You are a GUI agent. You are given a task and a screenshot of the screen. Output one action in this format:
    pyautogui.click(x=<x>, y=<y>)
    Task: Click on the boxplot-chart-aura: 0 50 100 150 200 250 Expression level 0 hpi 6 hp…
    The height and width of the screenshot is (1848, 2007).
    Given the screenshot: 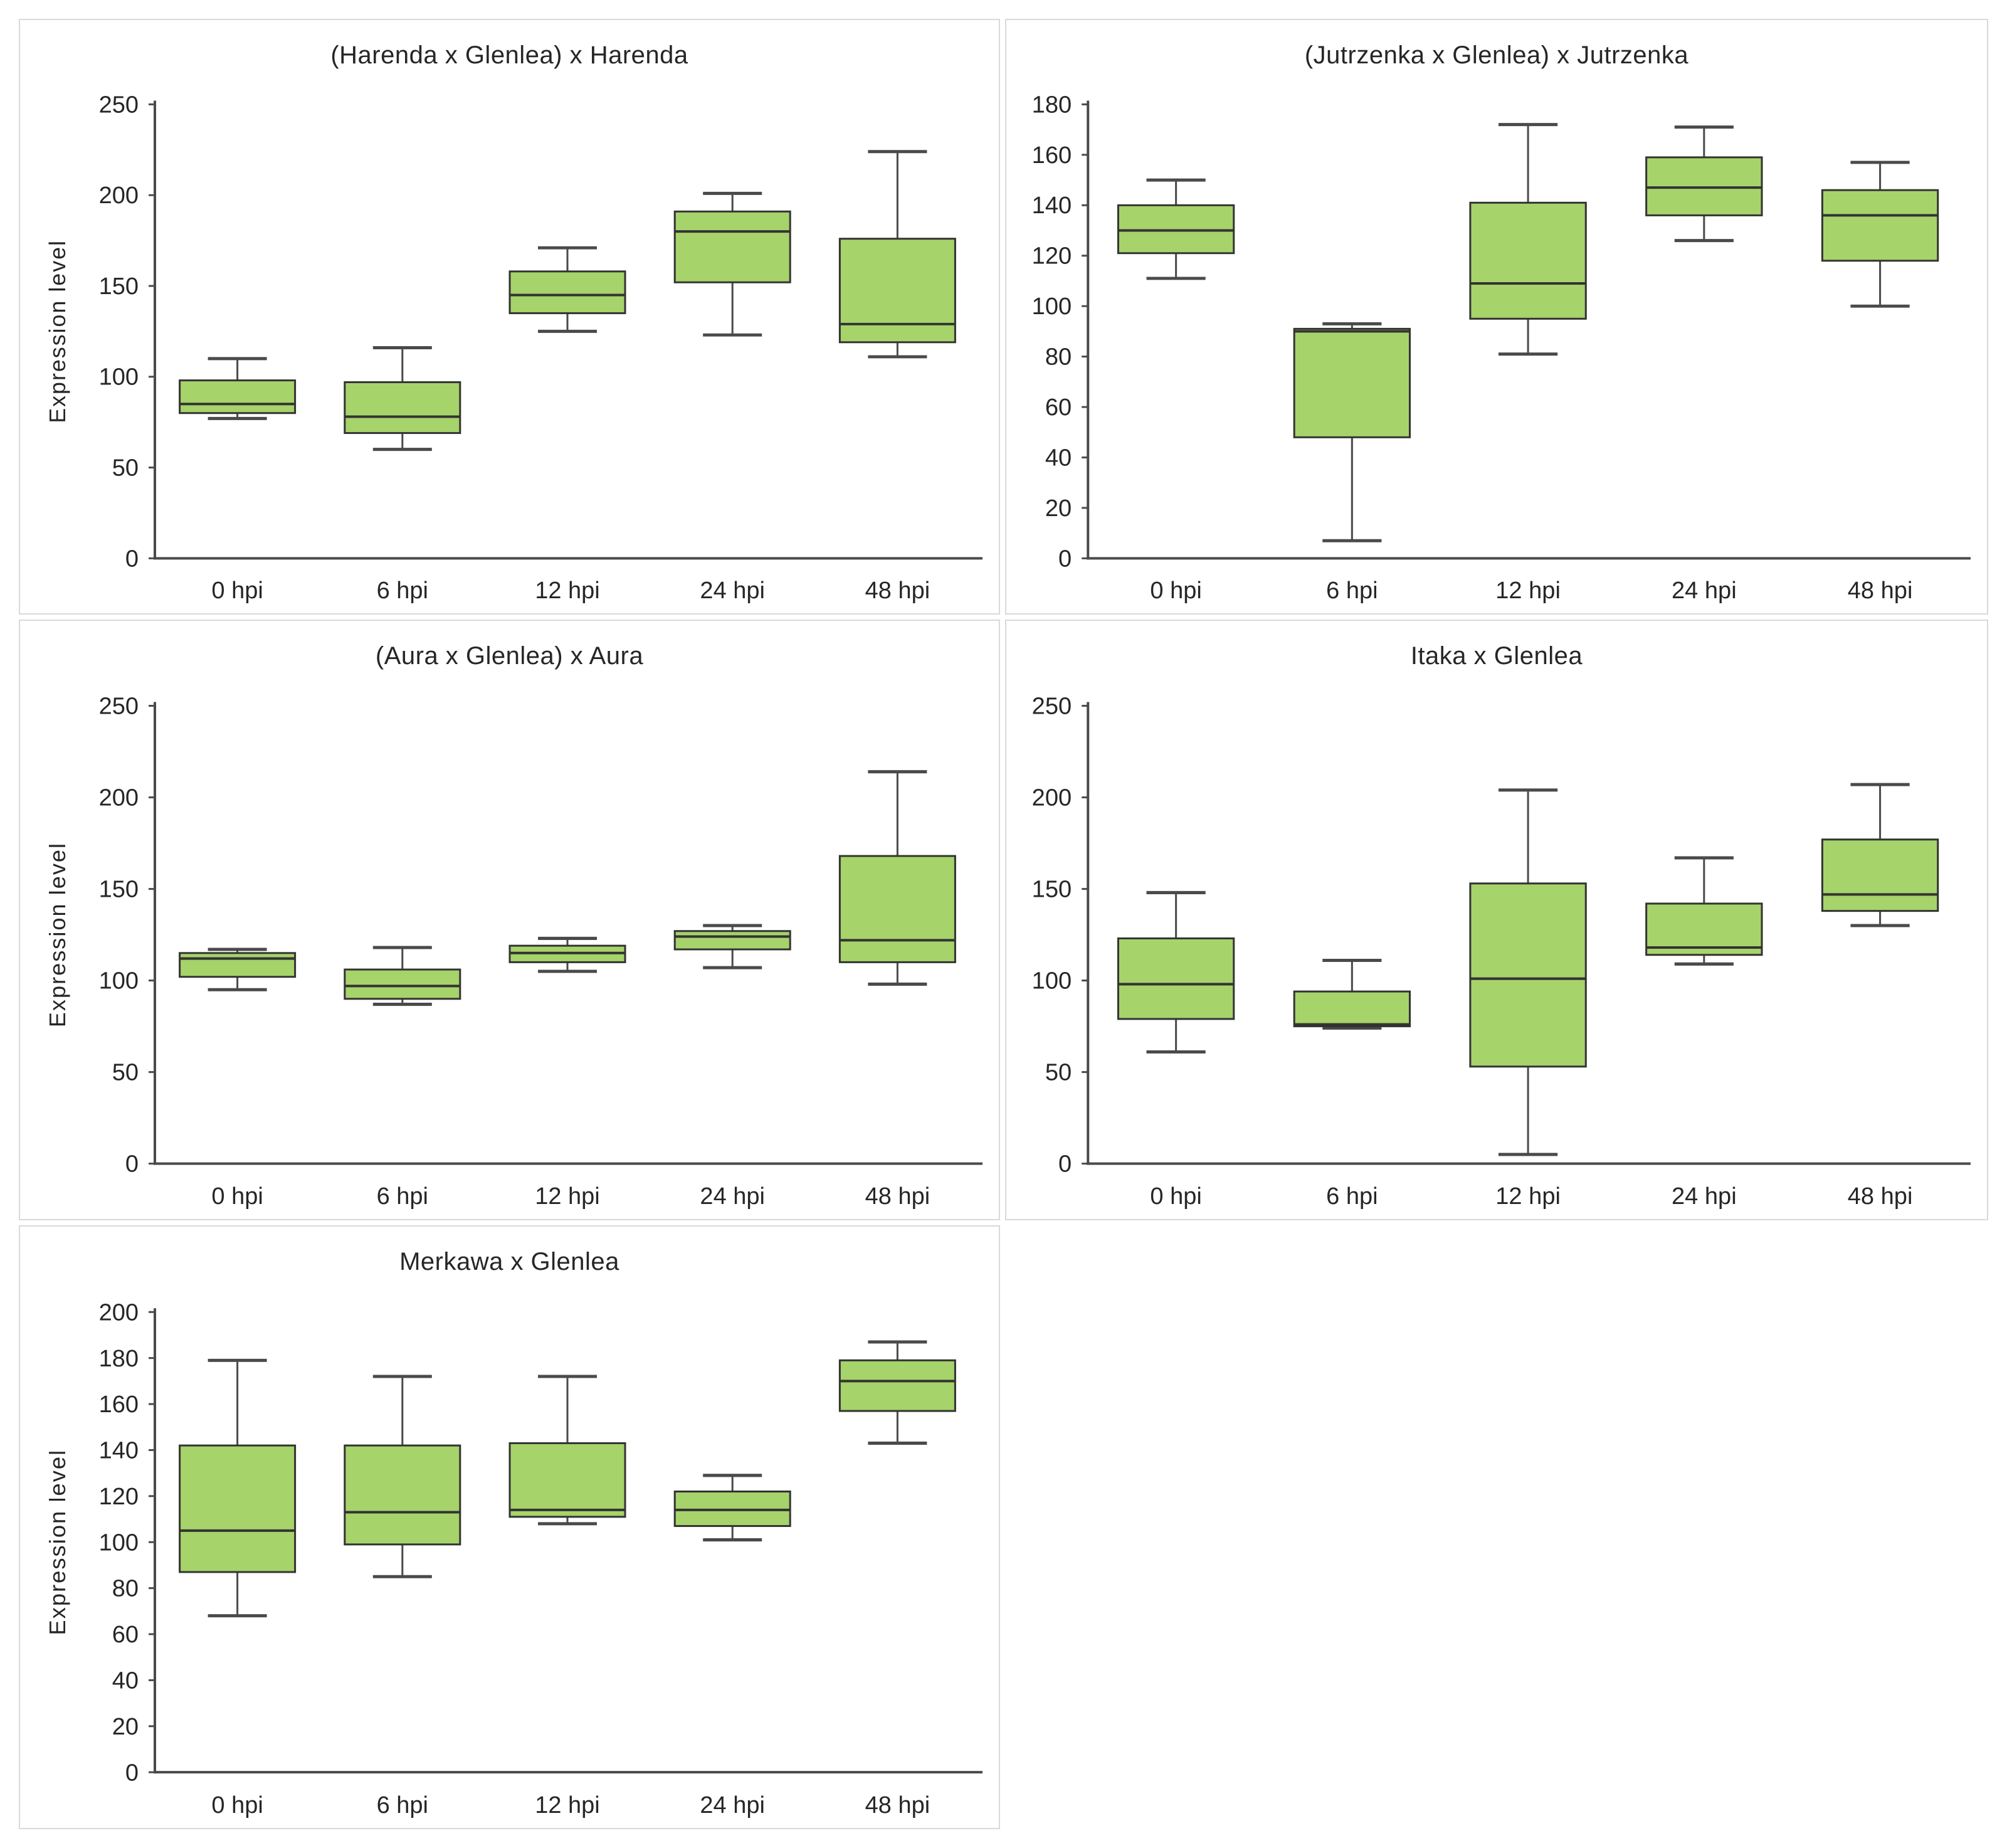 What is the action you would take?
    pyautogui.click(x=513, y=952)
    